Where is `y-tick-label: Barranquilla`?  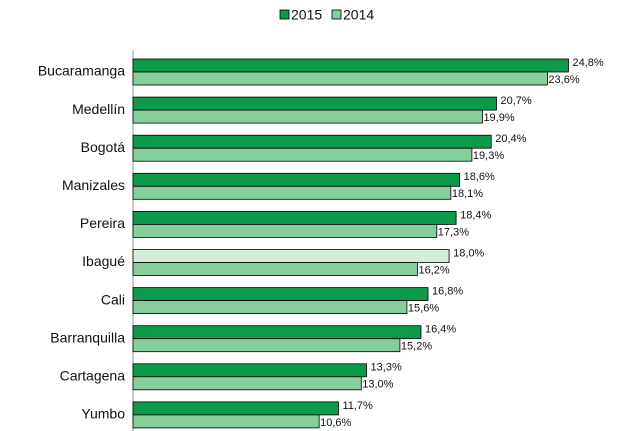 y-tick-label: Barranquilla is located at coordinates (87, 337).